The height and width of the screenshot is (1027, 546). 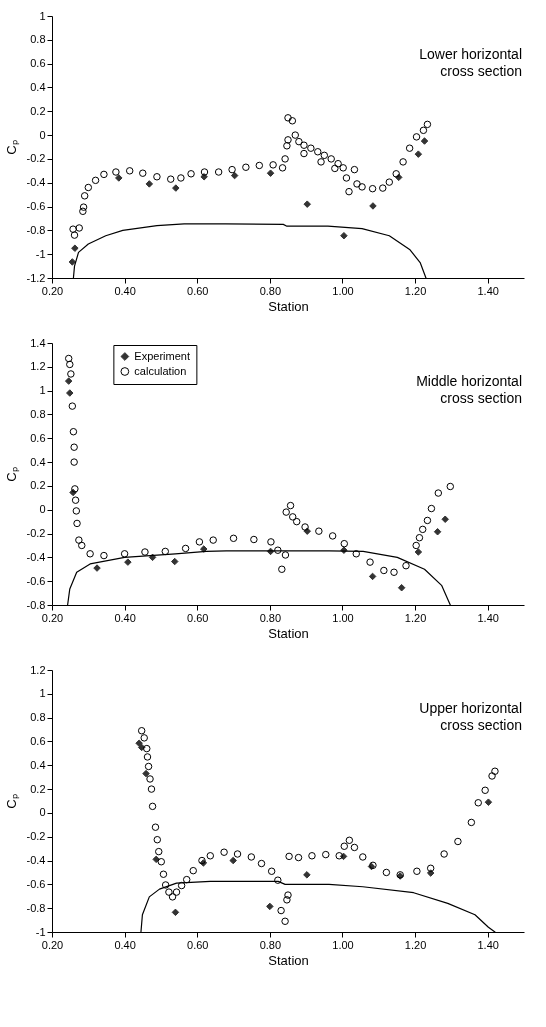 What do you see at coordinates (11, 147) in the screenshot?
I see `y-axis-title: Cₚ` at bounding box center [11, 147].